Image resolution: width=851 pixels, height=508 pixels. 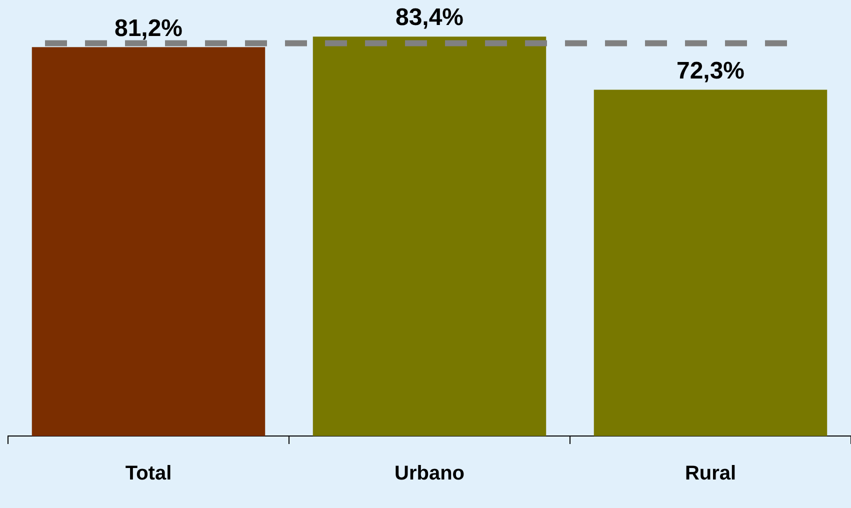 I want to click on data-label: 81,2%, so click(x=148, y=28).